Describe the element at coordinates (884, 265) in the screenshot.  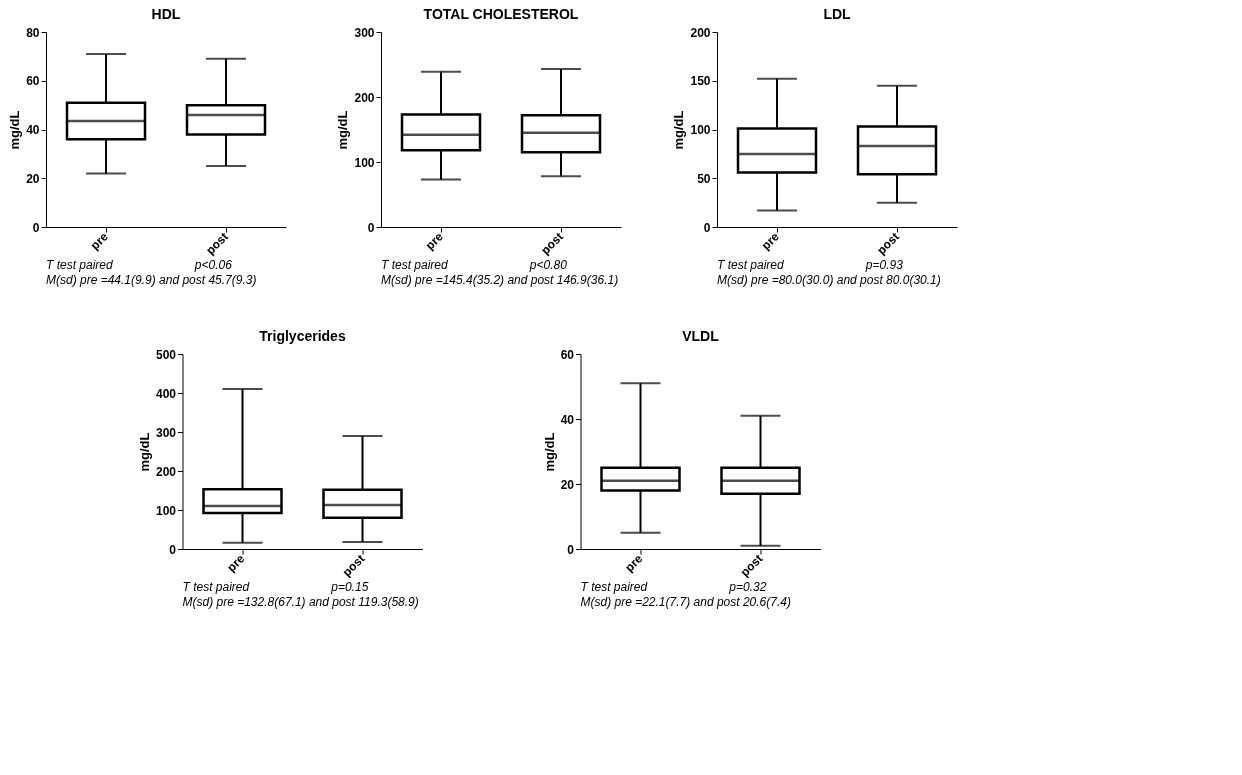
I see `text: p=0.93` at that location.